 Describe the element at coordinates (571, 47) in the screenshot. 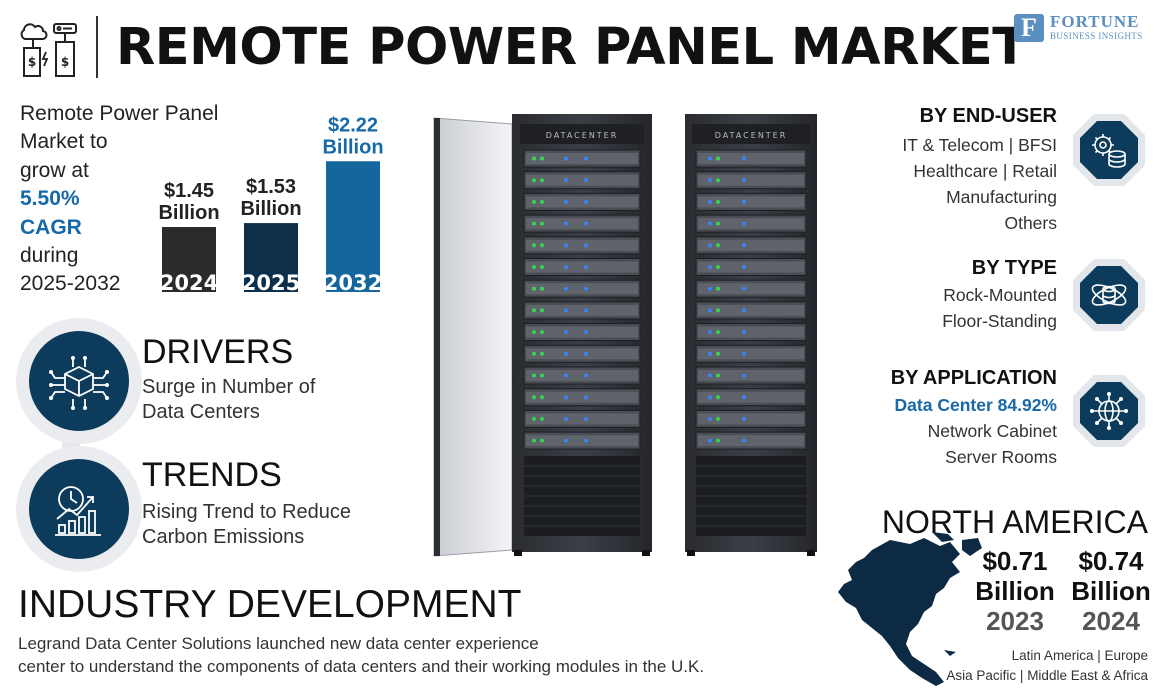

I see `page-title: REMOTE POWER PANEL MARKET` at that location.